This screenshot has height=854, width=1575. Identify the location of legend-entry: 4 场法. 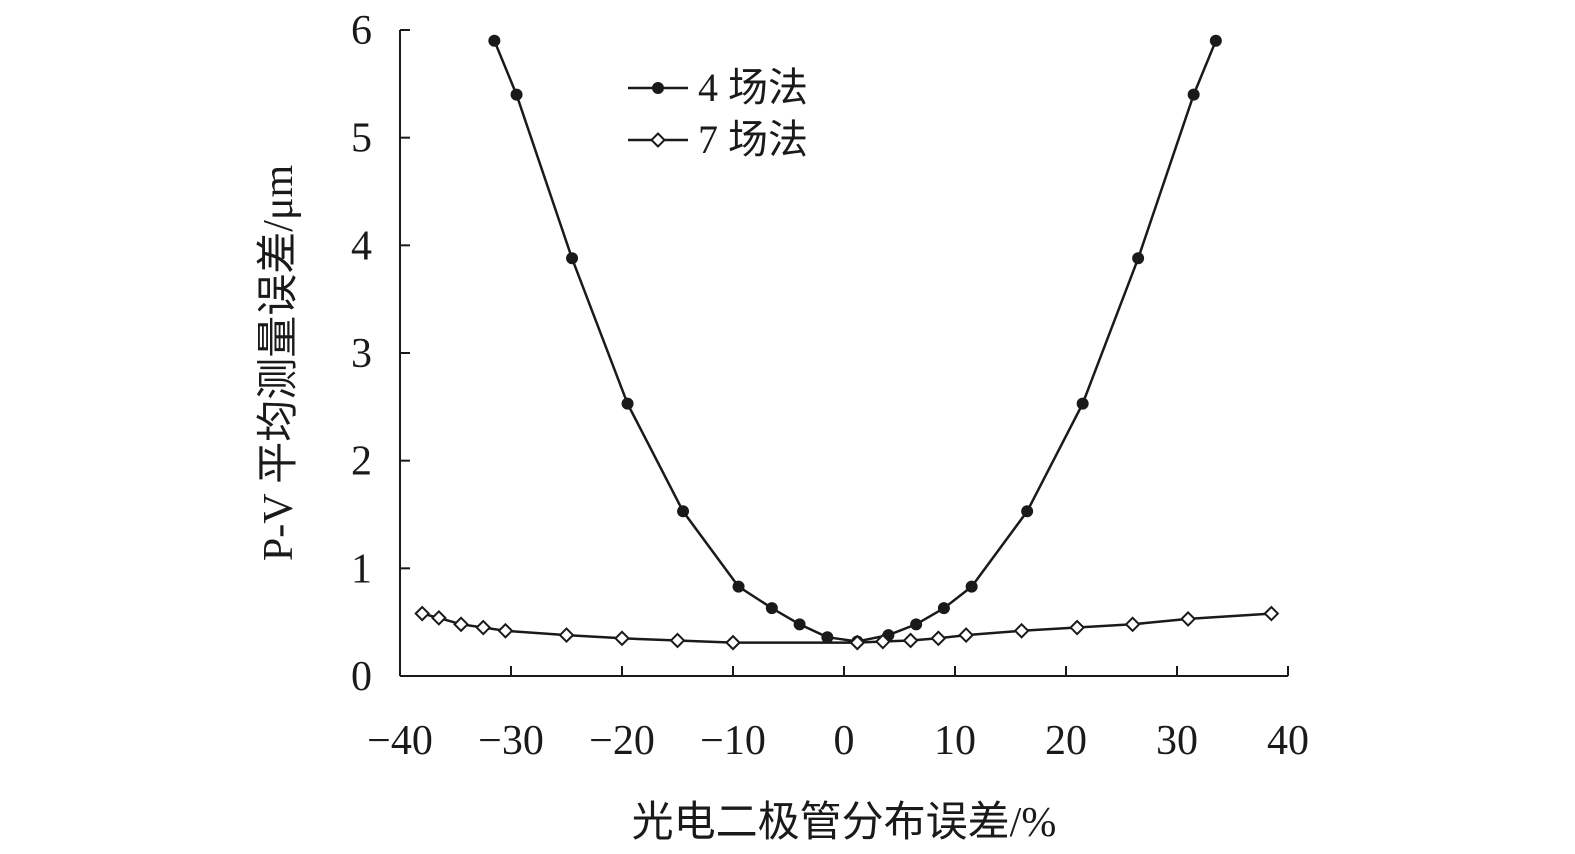
(718, 87).